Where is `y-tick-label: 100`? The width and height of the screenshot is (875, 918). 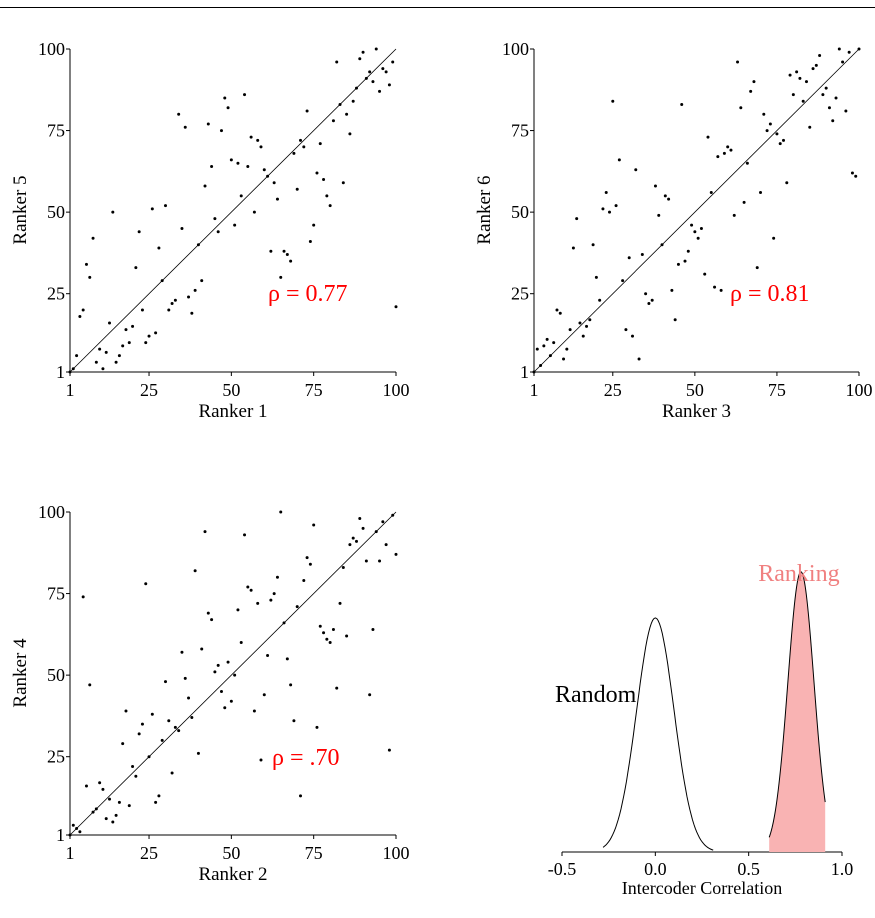 y-tick-label: 100 is located at coordinates (515, 49).